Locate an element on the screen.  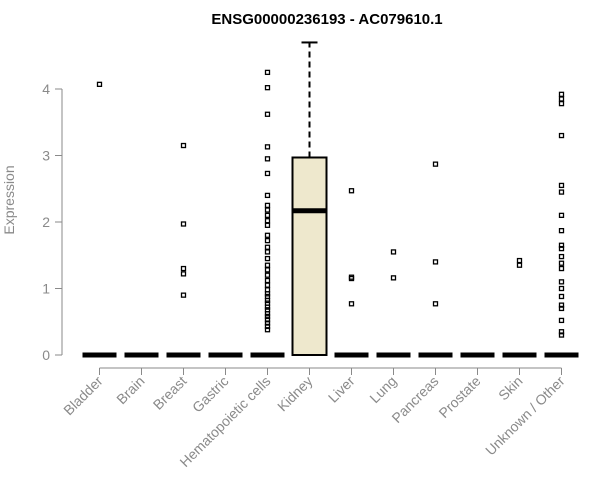
box-bladder is located at coordinates (99, 219).